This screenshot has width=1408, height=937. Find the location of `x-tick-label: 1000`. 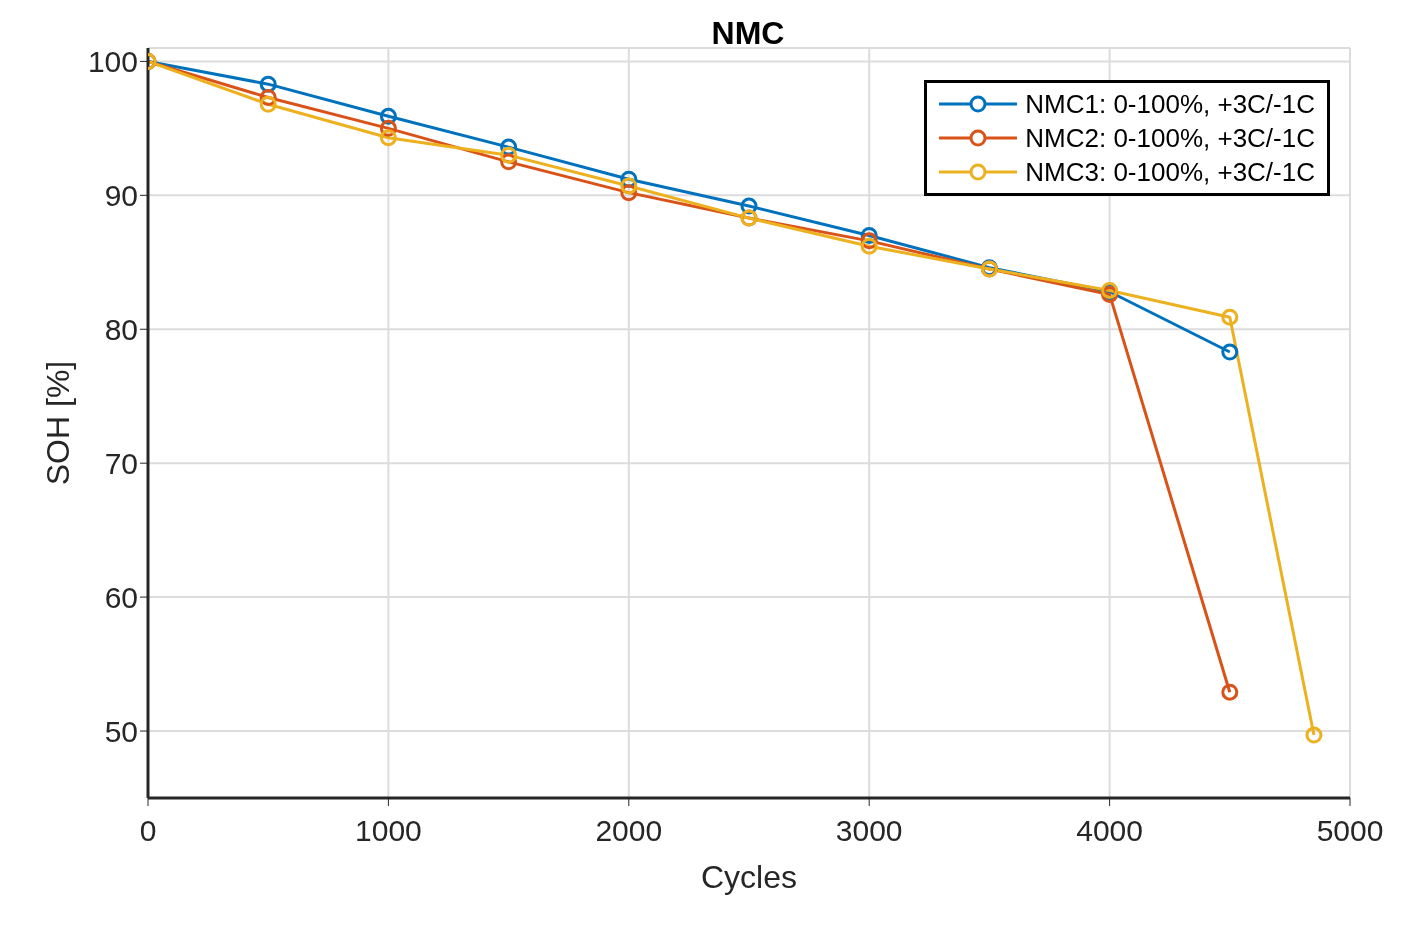

x-tick-label: 1000 is located at coordinates (388, 831).